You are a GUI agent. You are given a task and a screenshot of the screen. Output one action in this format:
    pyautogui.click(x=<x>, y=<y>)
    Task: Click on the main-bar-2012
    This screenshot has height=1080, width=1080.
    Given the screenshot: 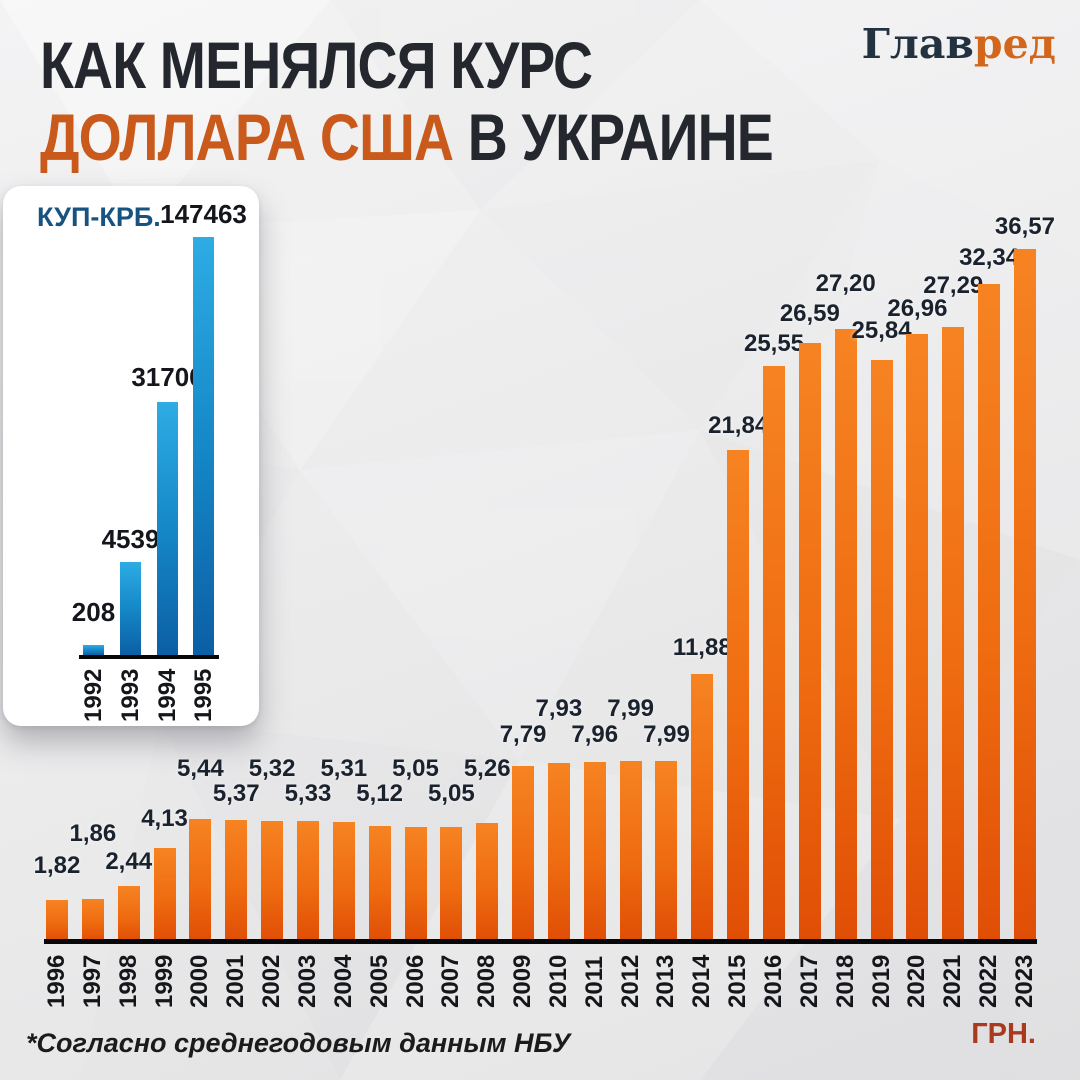 What is the action you would take?
    pyautogui.click(x=630, y=851)
    